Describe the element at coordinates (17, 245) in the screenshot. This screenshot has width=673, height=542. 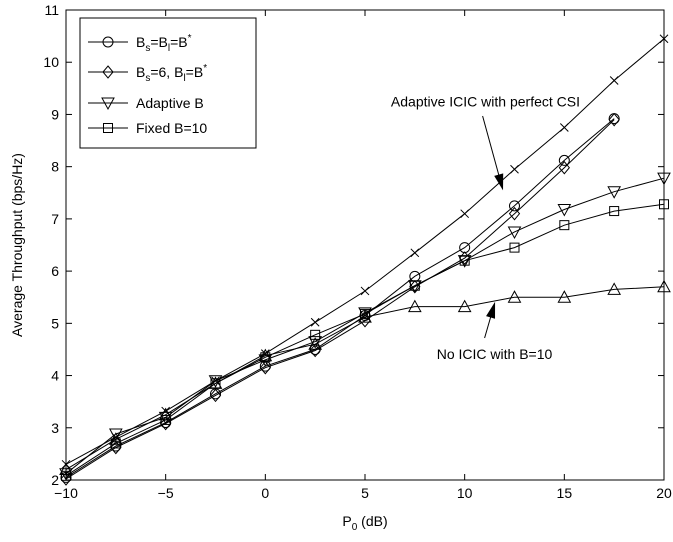
I see `y-axis-label: Average Throughput (bps/Hz)` at that location.